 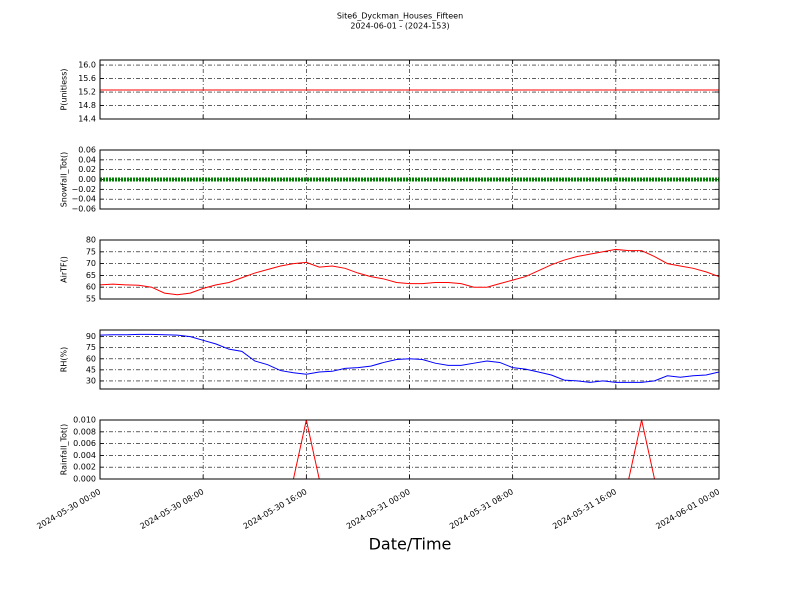 I want to click on y-tick-label: 30, so click(x=91, y=380).